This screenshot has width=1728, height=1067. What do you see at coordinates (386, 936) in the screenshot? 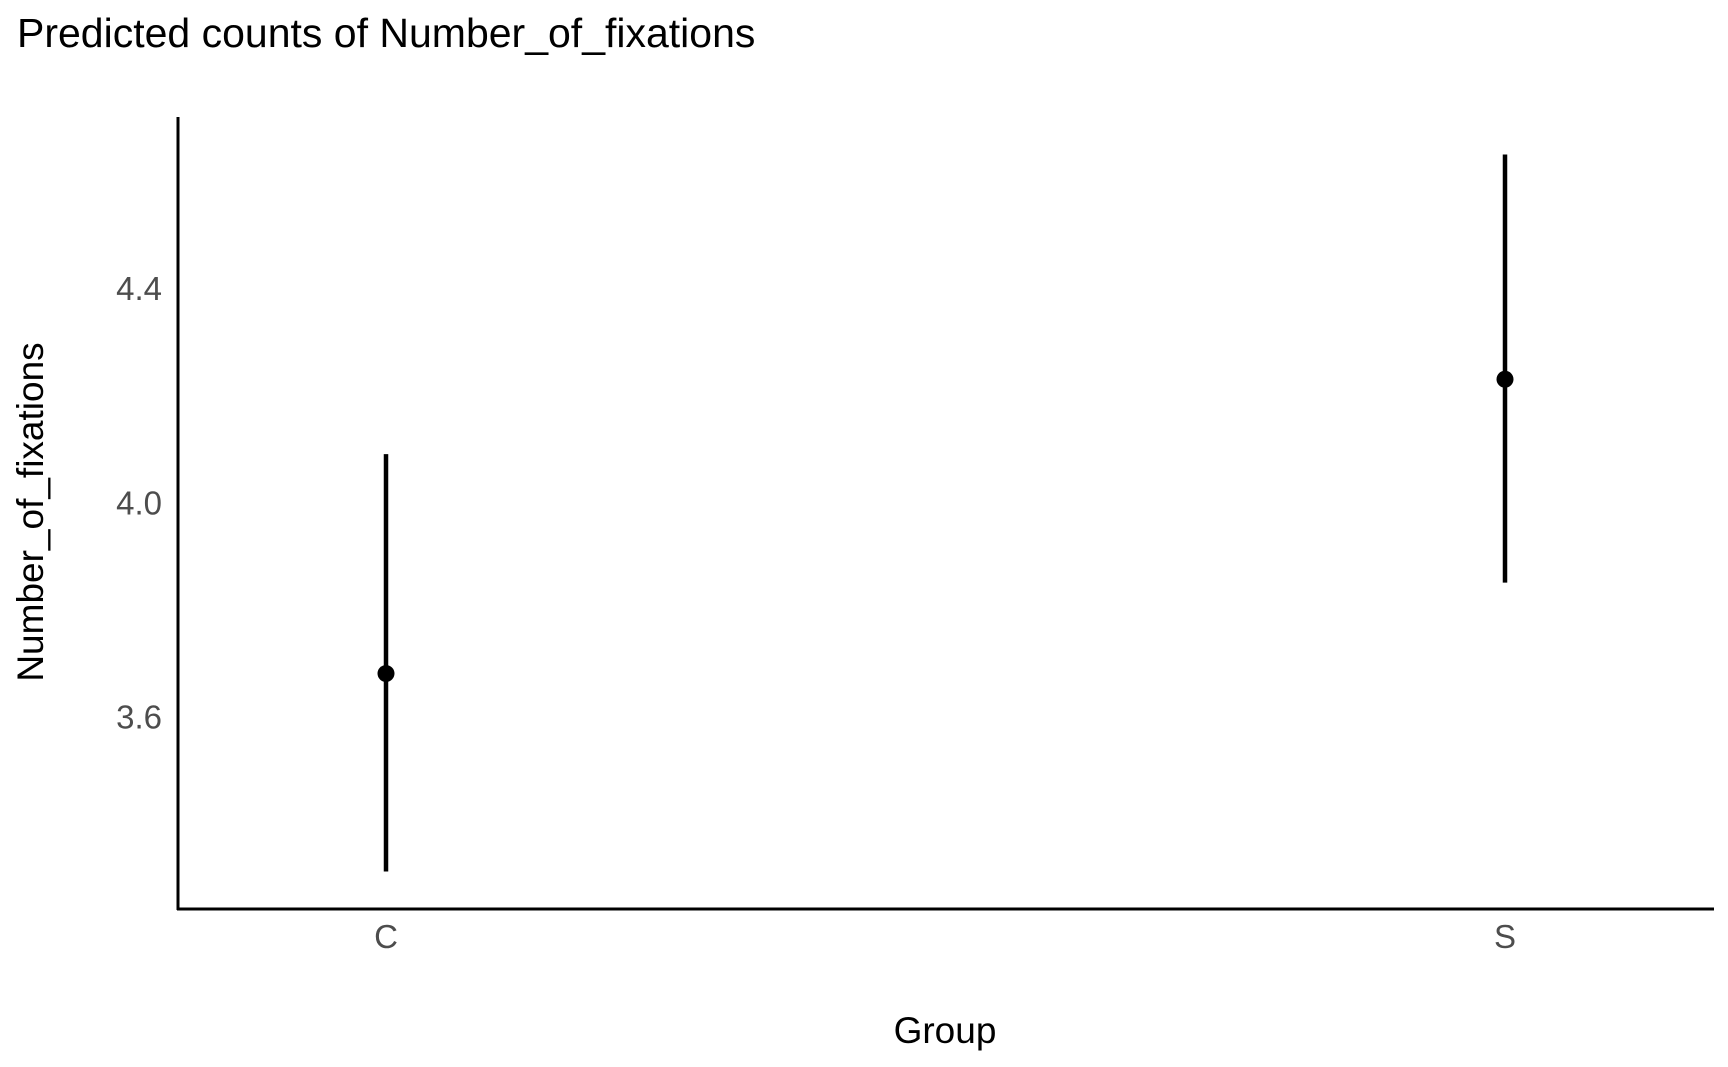
I see `x-tick-label: C` at bounding box center [386, 936].